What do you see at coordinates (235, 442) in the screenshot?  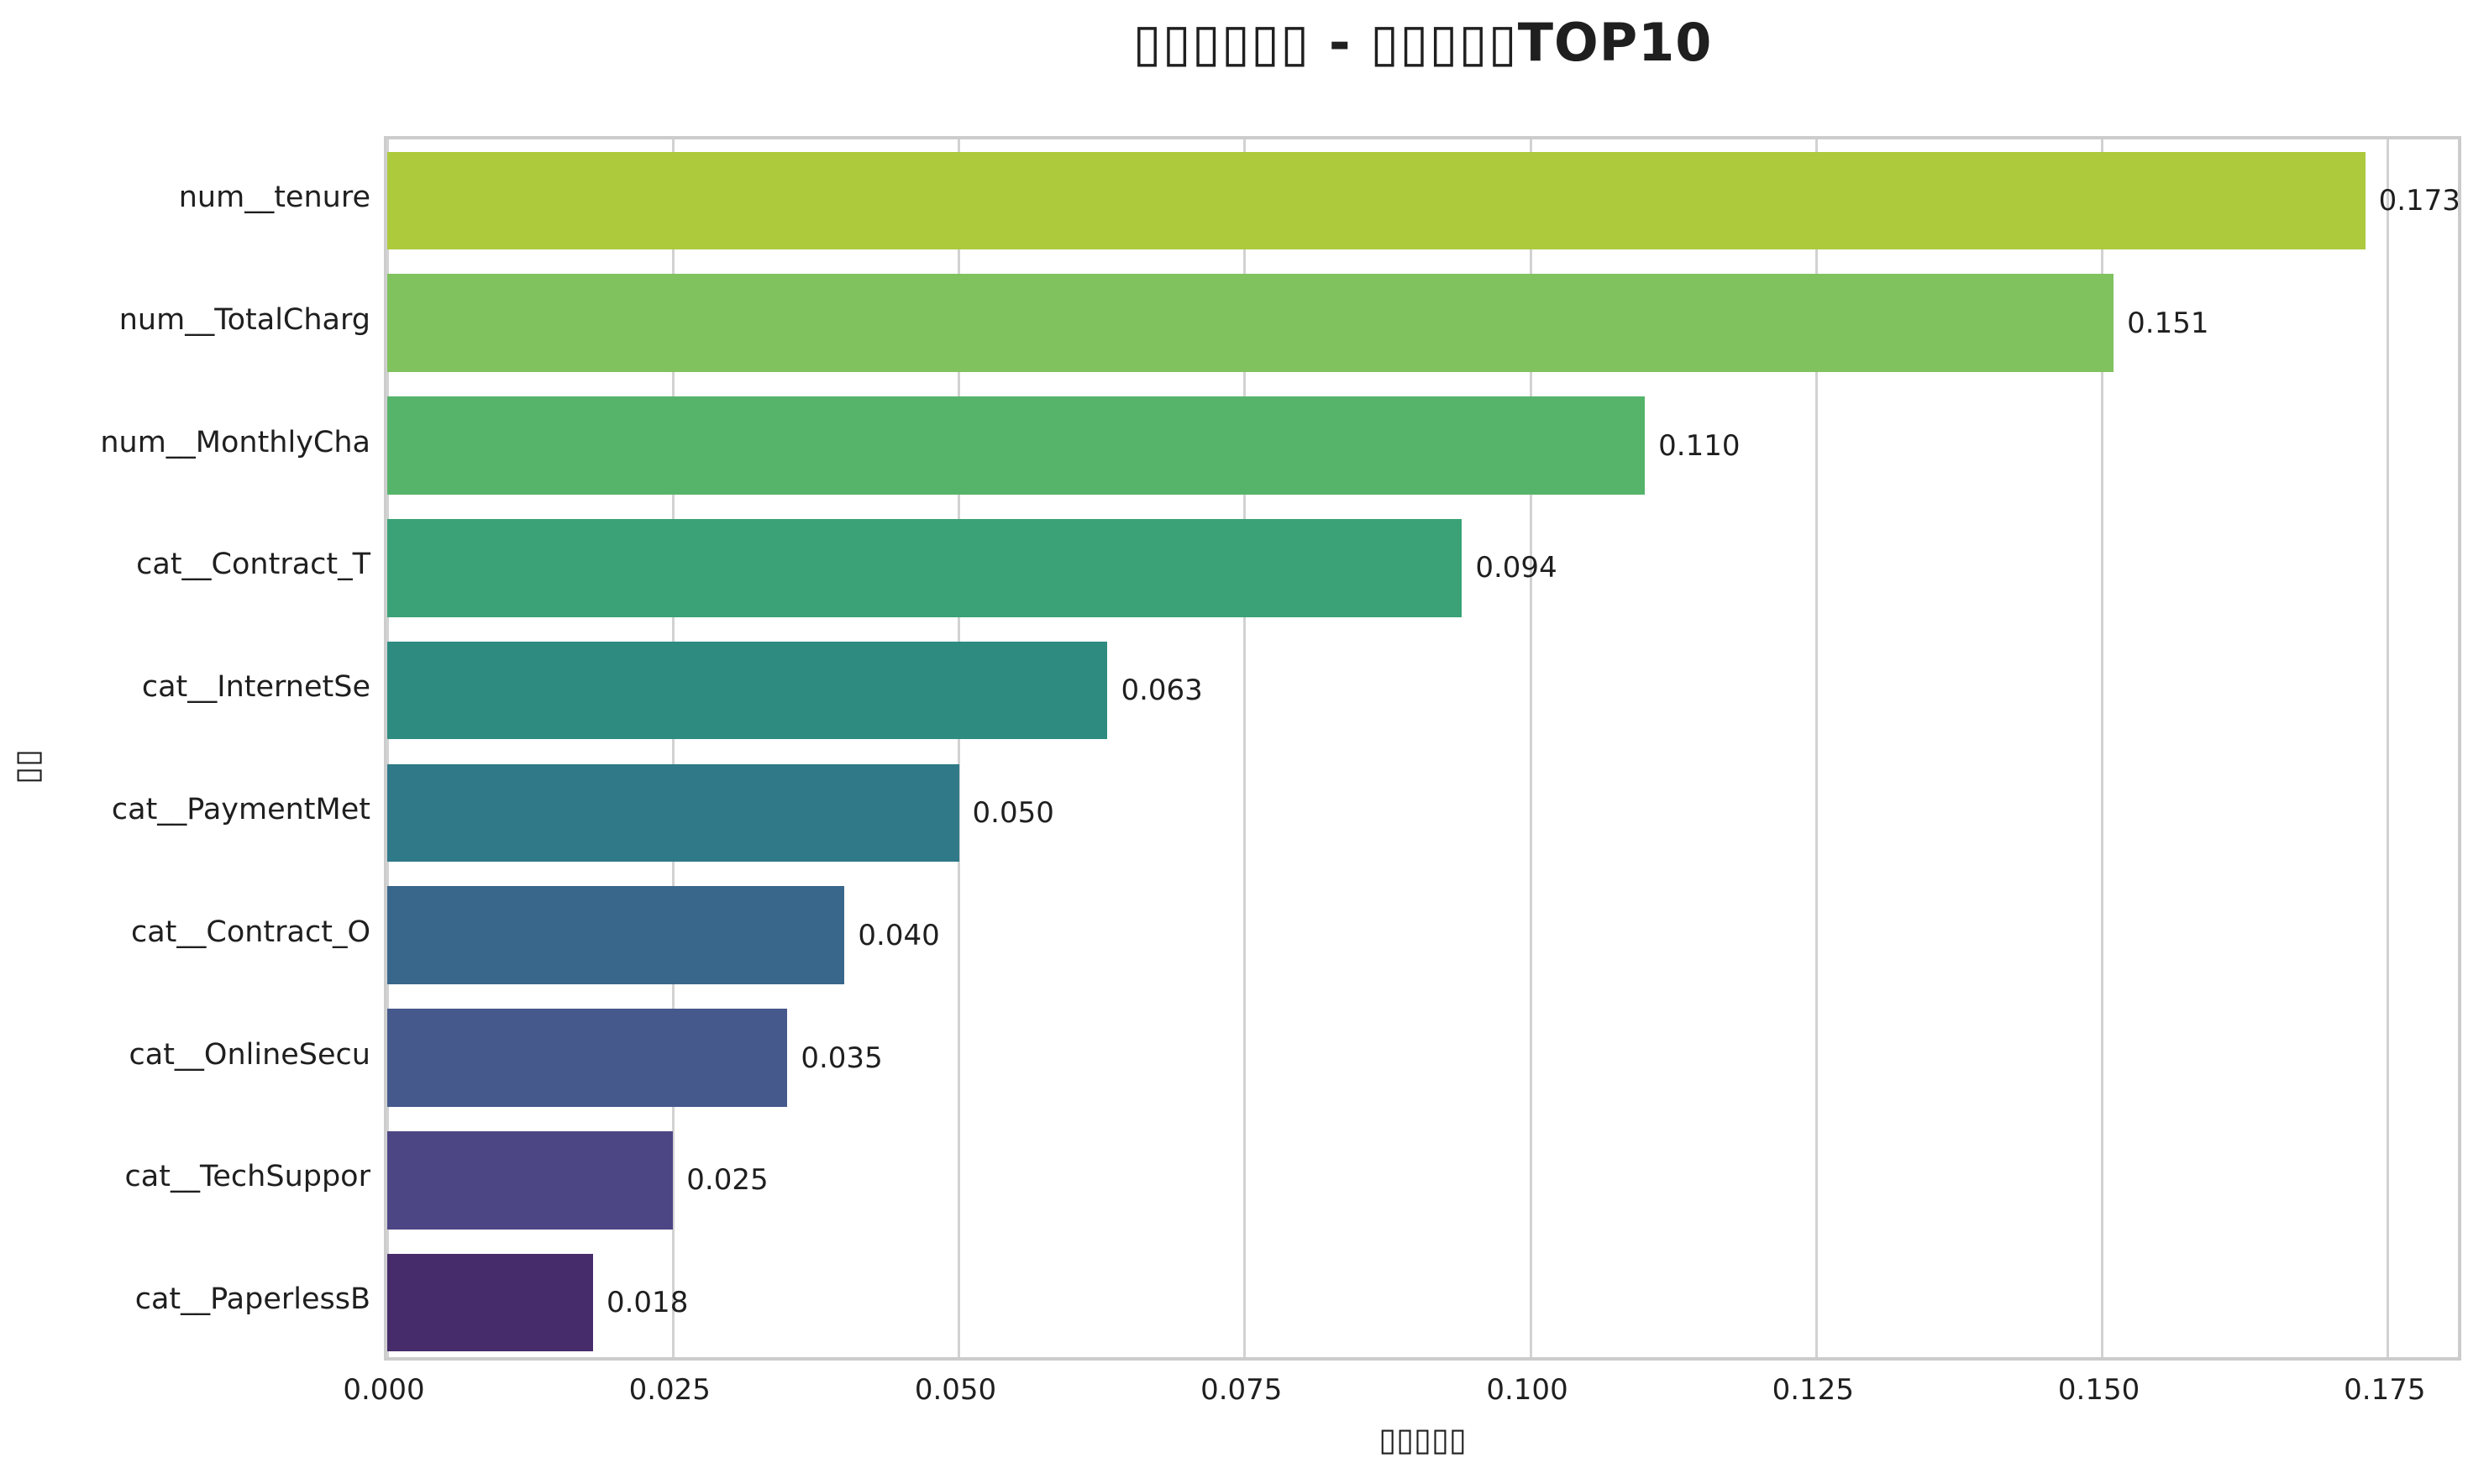 I see `y-tick-label-num__MonthlyCha: num__MonthlyCha` at bounding box center [235, 442].